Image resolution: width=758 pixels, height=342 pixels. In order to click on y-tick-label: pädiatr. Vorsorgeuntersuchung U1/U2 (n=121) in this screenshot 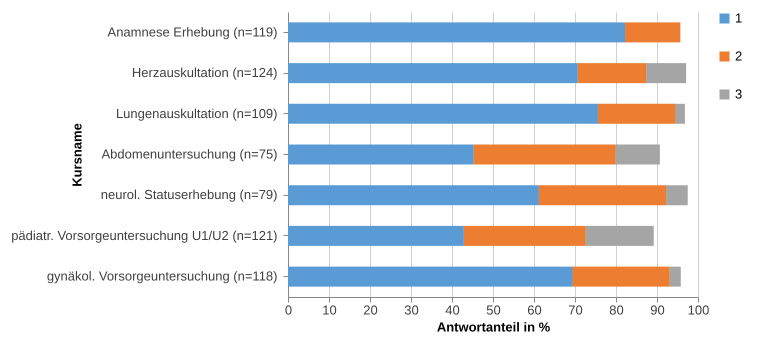, I will do `click(144, 235)`.